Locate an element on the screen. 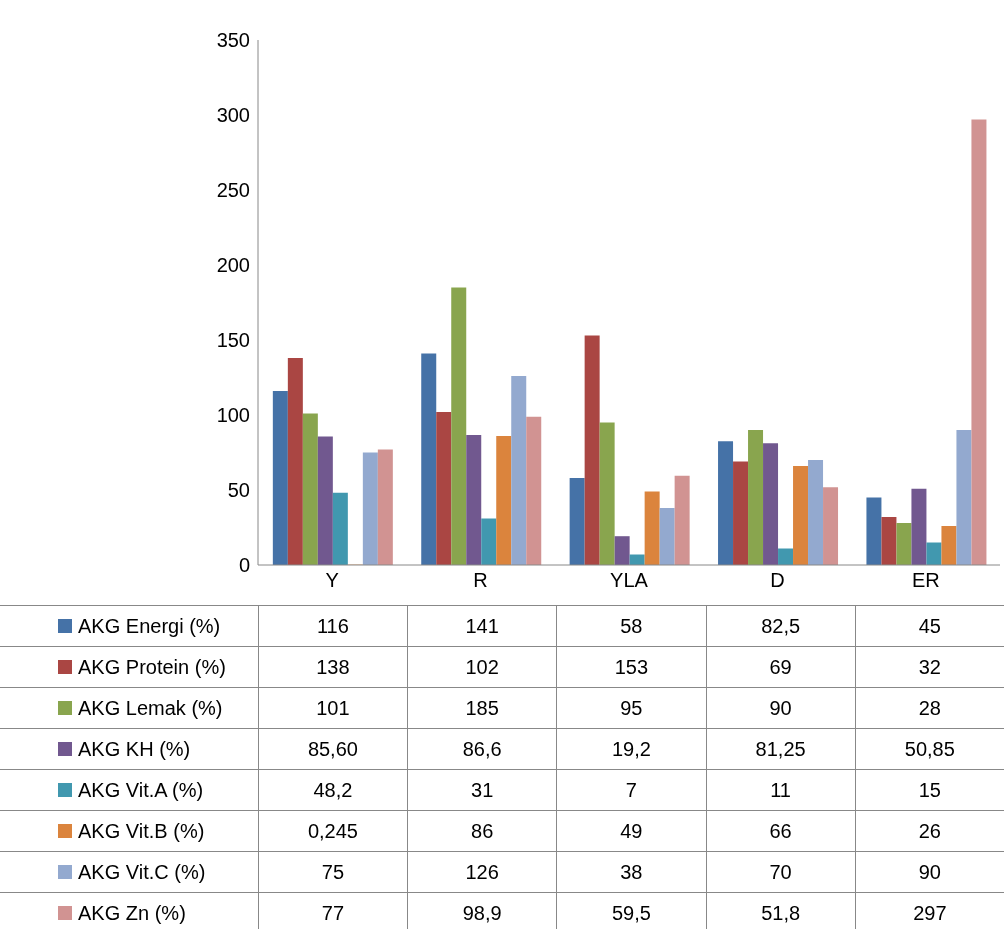 This screenshot has width=1004, height=929. data-label: 31 is located at coordinates (482, 790).